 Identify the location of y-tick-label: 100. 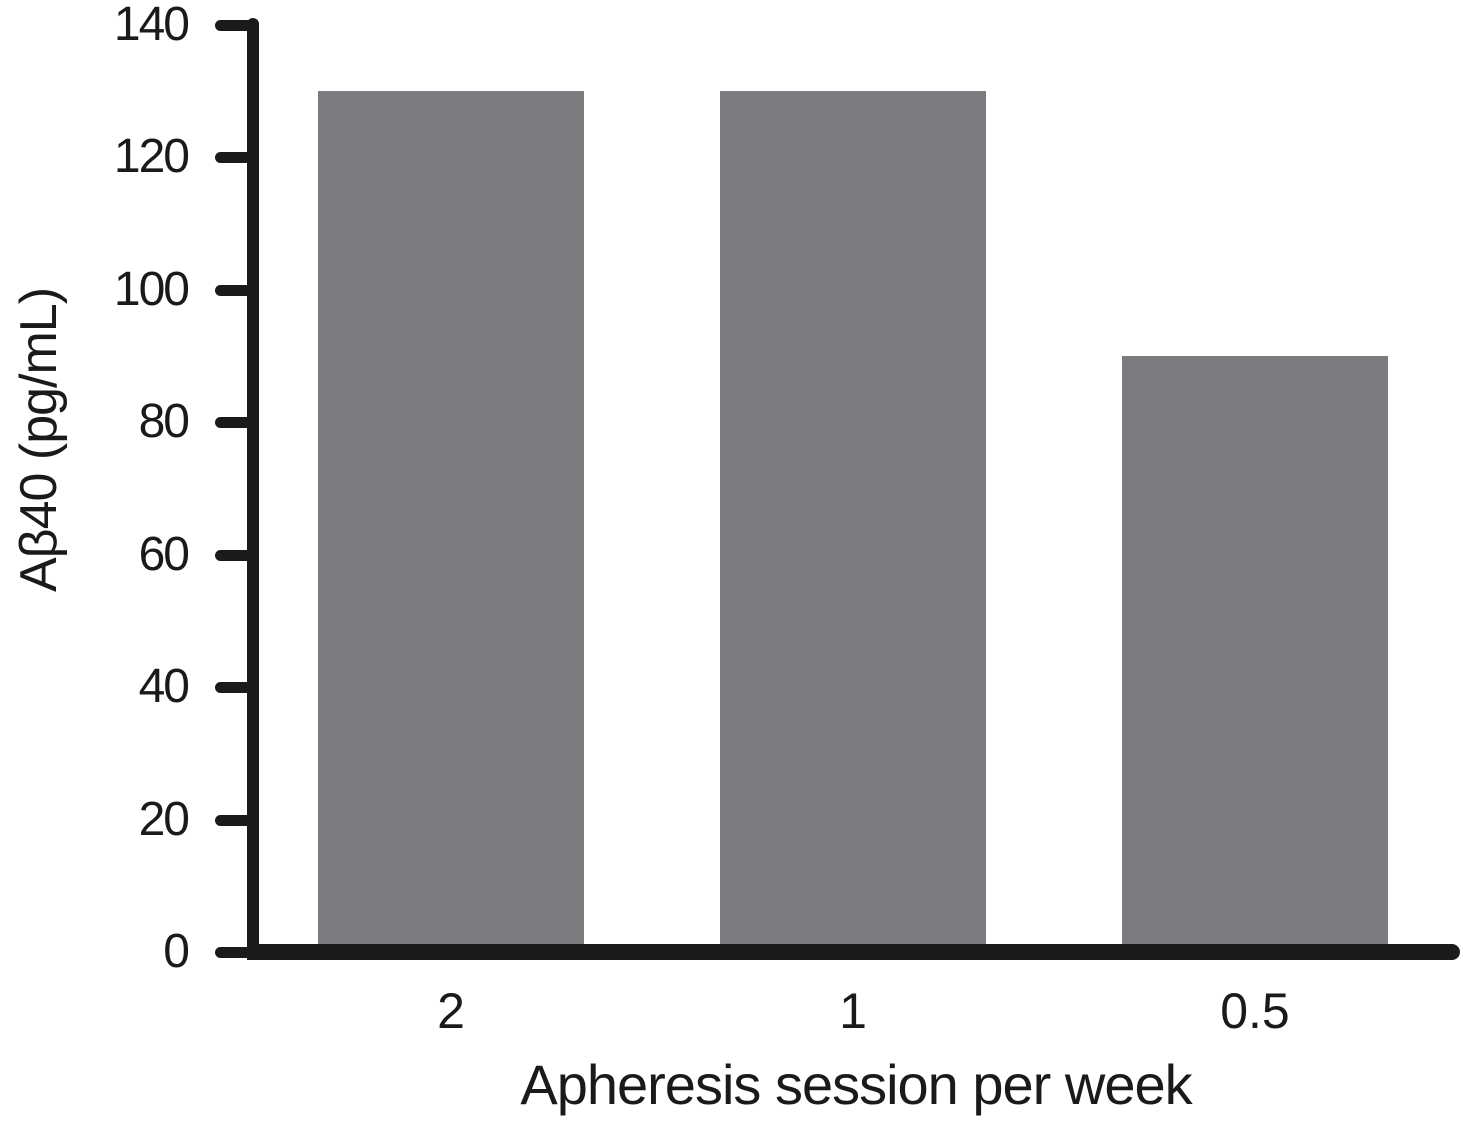
(151, 289).